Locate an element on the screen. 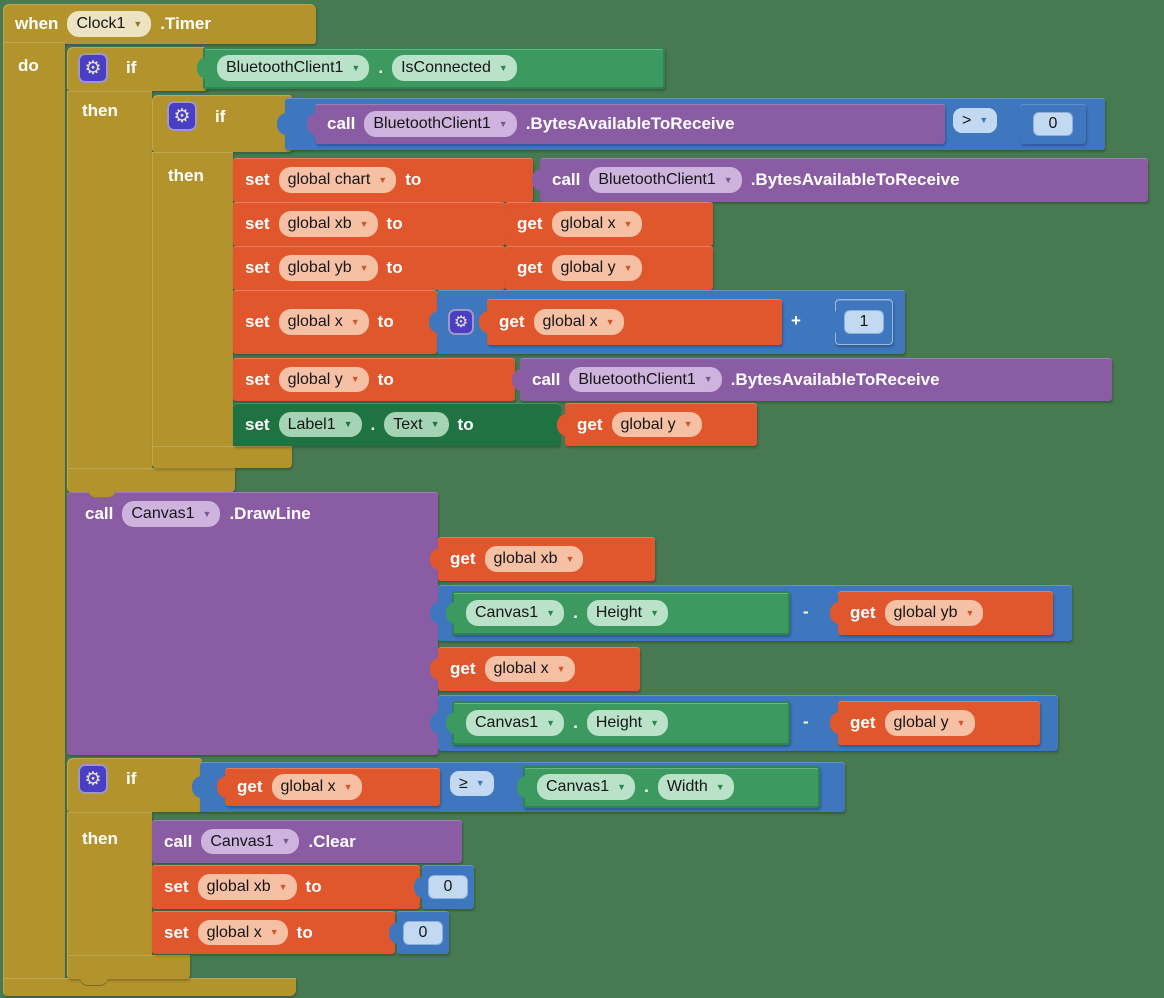 The height and width of the screenshot is (998, 1164). addition-math-block: ⚙ get global x ▼ + 1 is located at coordinates (667, 322).